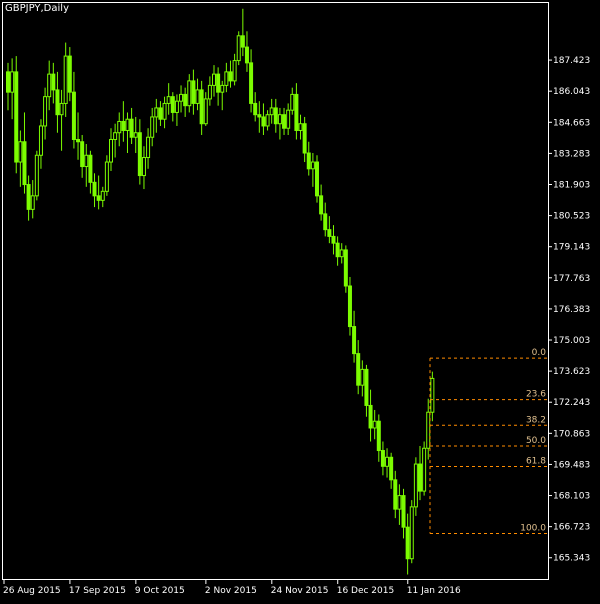 The width and height of the screenshot is (600, 604). Describe the element at coordinates (571, 185) in the screenshot. I see `y-tick-label: 181.903` at that location.